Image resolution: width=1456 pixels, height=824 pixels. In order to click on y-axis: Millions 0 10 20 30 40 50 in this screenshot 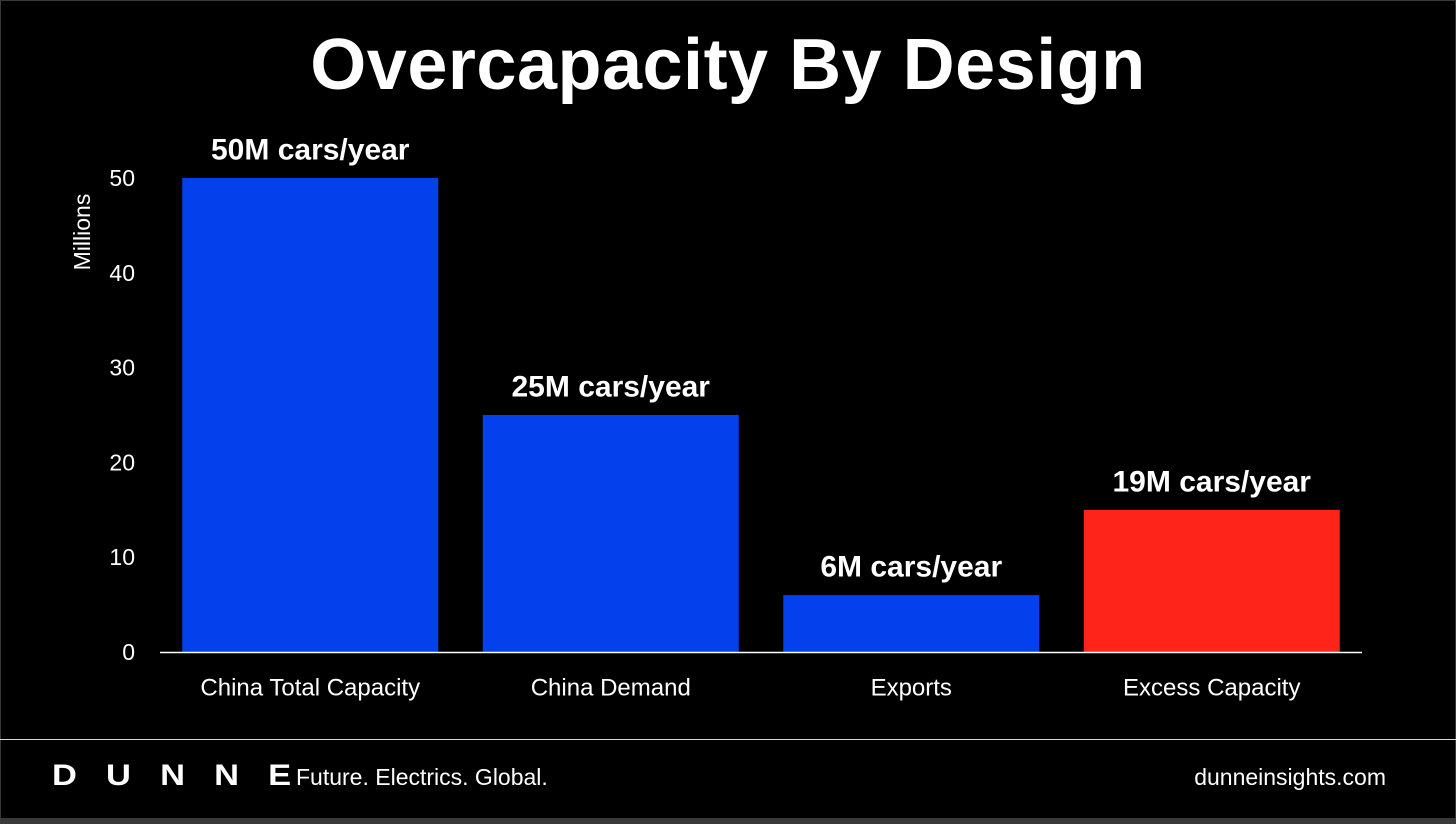, I will do `click(102, 415)`.